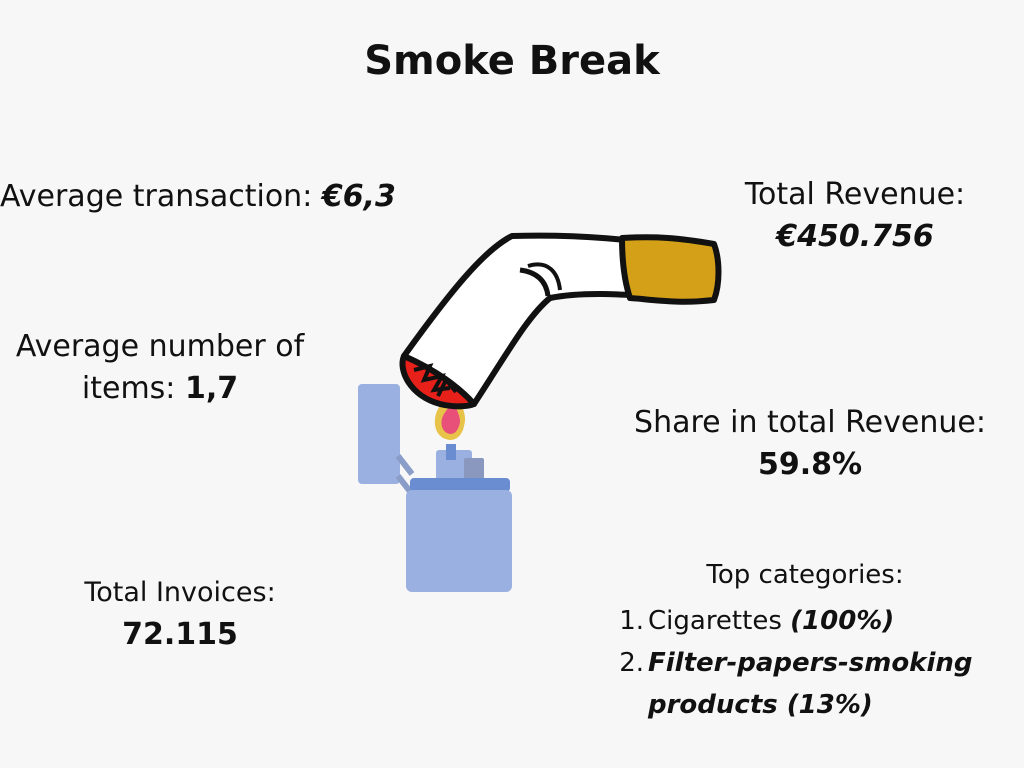 The image size is (1024, 768). I want to click on list-item-number: 2., so click(631, 663).